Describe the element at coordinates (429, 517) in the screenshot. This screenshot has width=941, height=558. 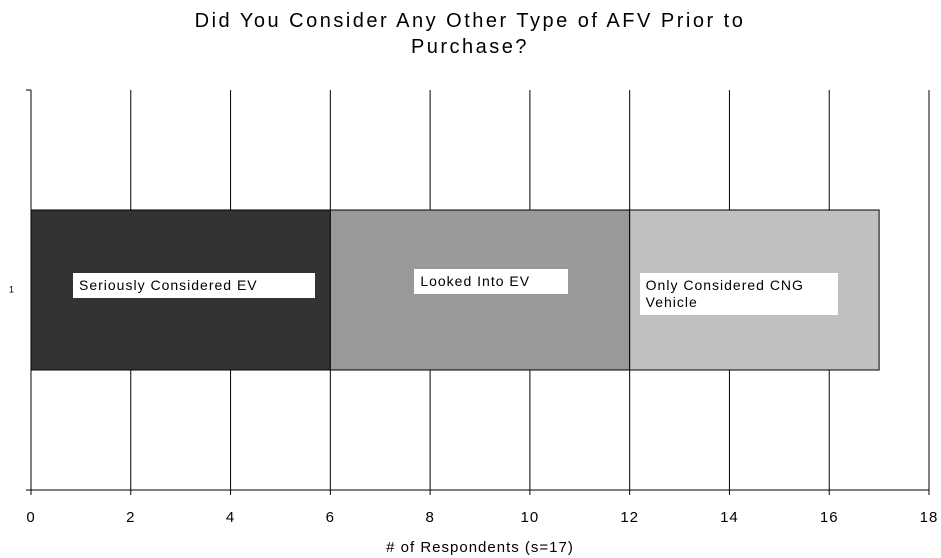
I see `x-tick-label: 8` at that location.